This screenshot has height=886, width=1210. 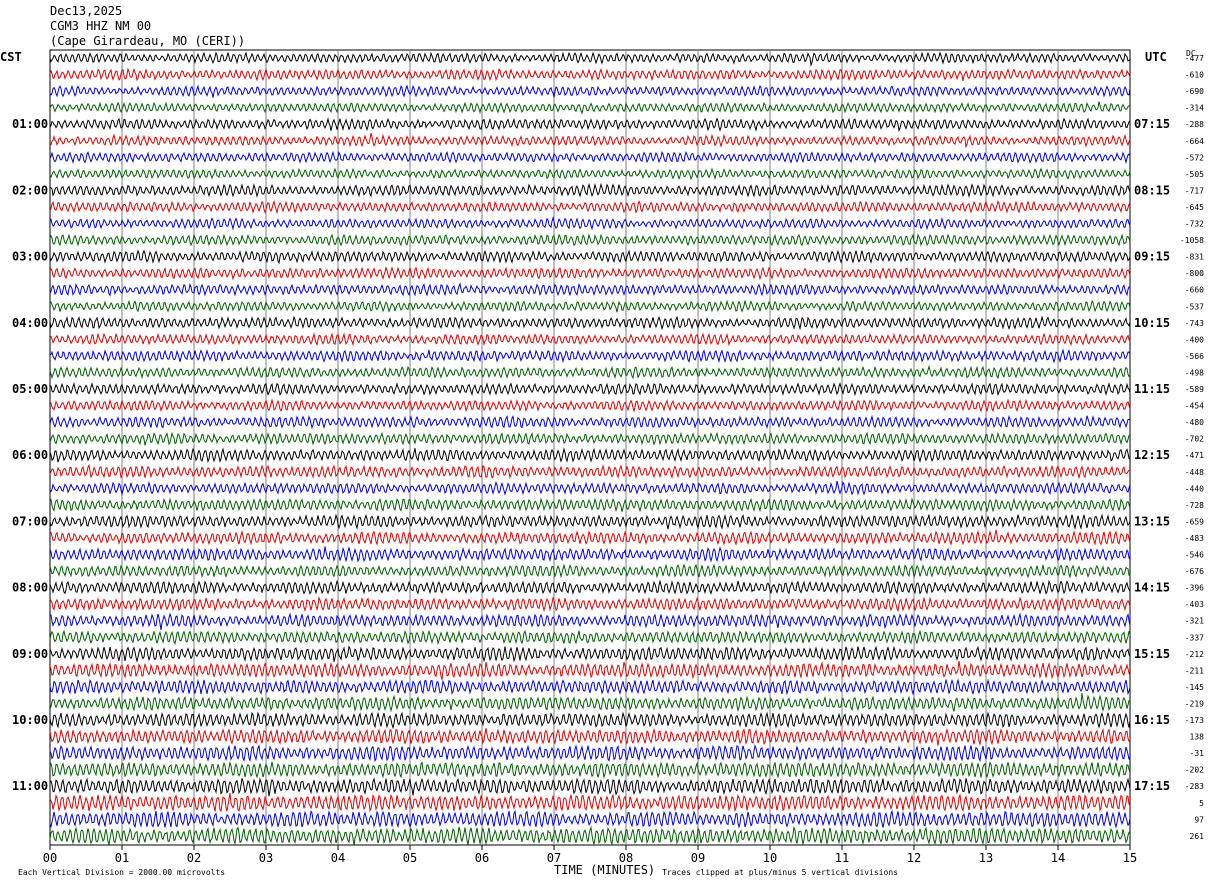 What do you see at coordinates (1194, 190) in the screenshot?
I see `dc-offset-label: -717` at bounding box center [1194, 190].